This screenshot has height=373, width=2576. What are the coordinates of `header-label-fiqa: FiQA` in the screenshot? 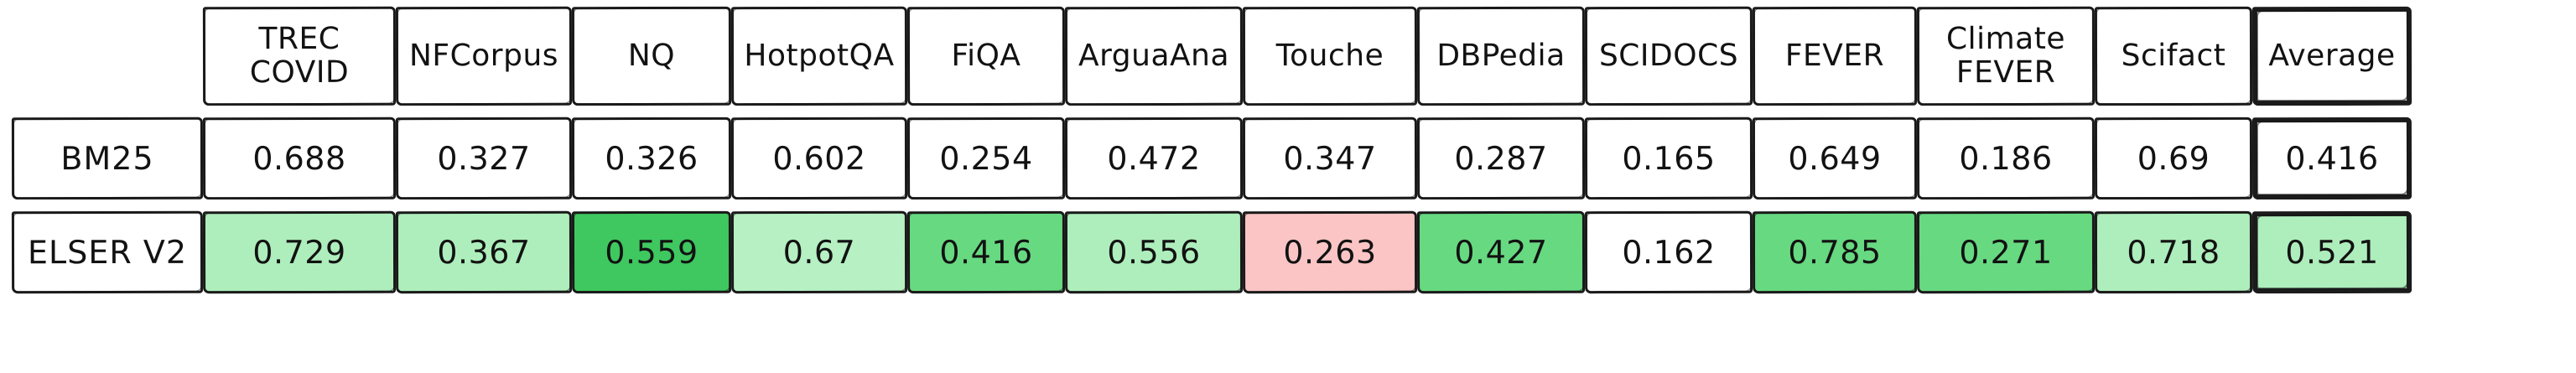 It's located at (986, 56).